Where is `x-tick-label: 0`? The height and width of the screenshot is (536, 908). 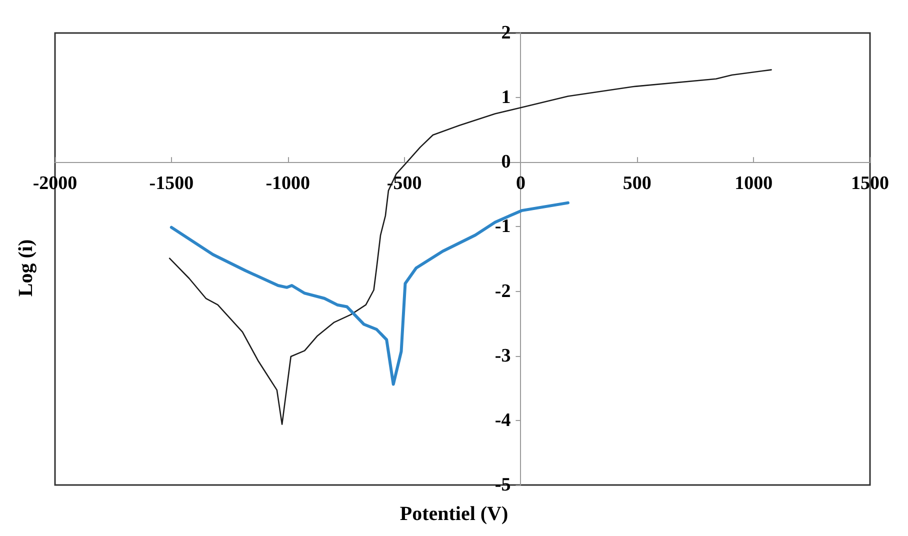 x-tick-label: 0 is located at coordinates (521, 183).